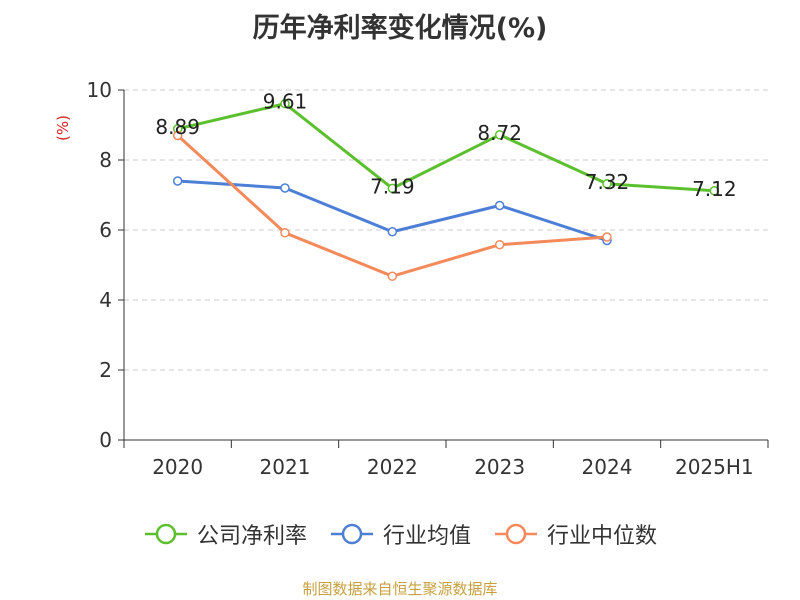 The image size is (800, 600). What do you see at coordinates (105, 230) in the screenshot?
I see `y-tick-label: 6` at bounding box center [105, 230].